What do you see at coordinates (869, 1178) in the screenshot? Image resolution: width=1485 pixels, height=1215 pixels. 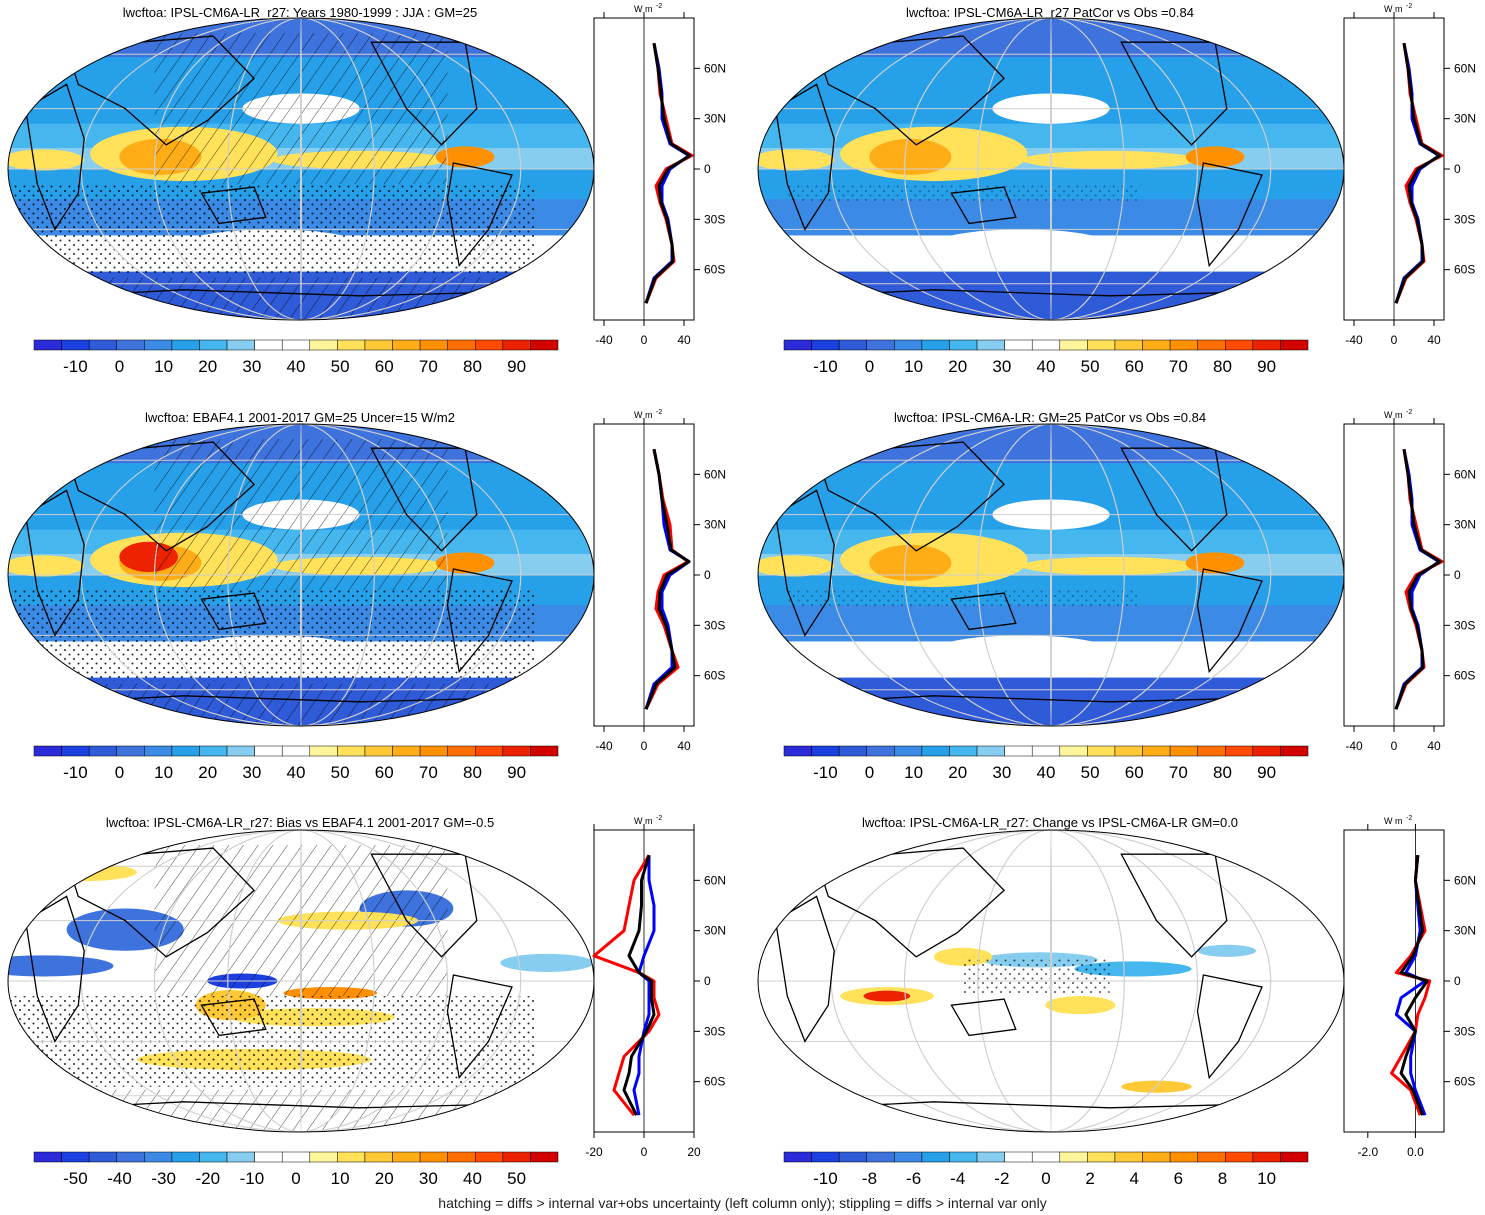 I see `colorbar-label: -8` at bounding box center [869, 1178].